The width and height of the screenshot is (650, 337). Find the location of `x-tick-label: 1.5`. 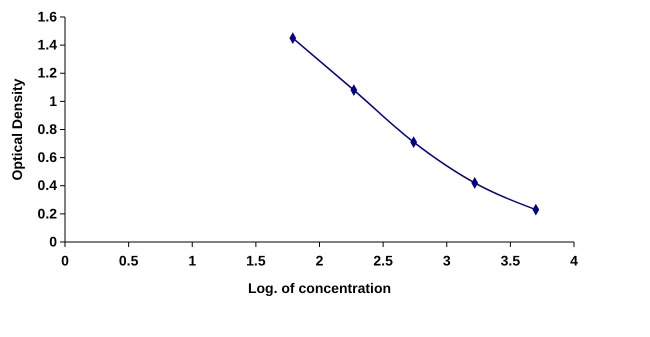

x-tick-label: 1.5 is located at coordinates (256, 260).